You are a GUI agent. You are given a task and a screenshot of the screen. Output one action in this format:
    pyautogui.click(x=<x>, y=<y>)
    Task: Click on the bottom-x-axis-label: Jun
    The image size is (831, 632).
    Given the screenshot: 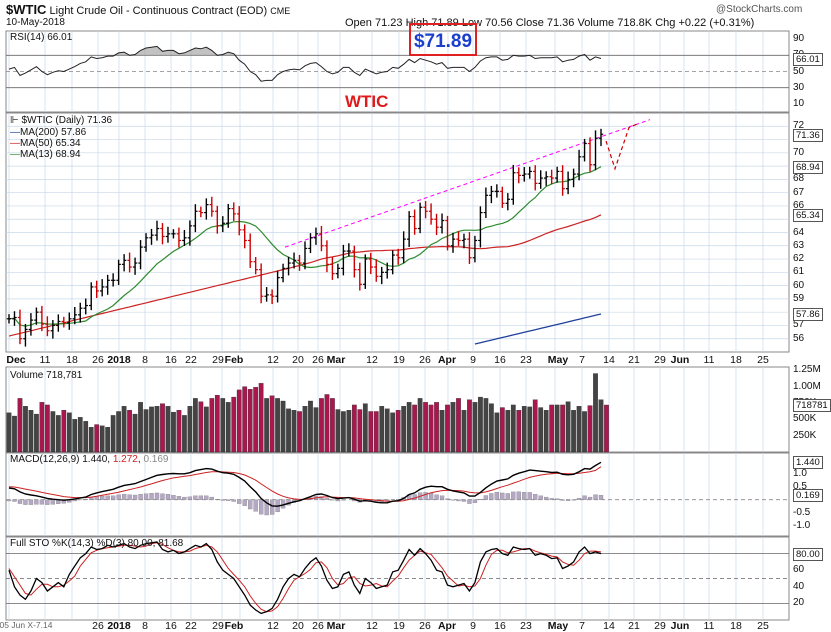 What is the action you would take?
    pyautogui.click(x=680, y=626)
    